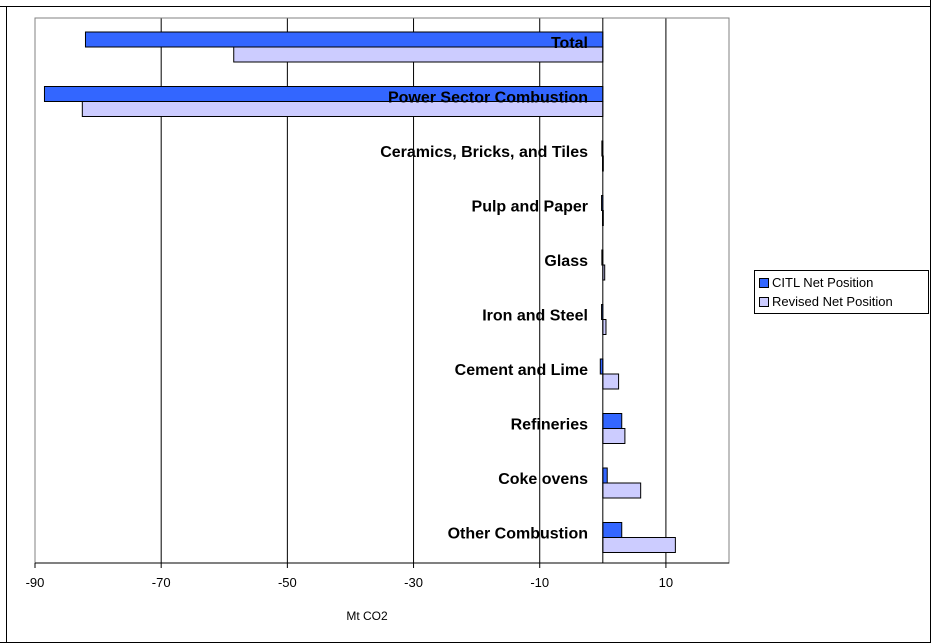  I want to click on x-tick-label: -30, so click(413, 582).